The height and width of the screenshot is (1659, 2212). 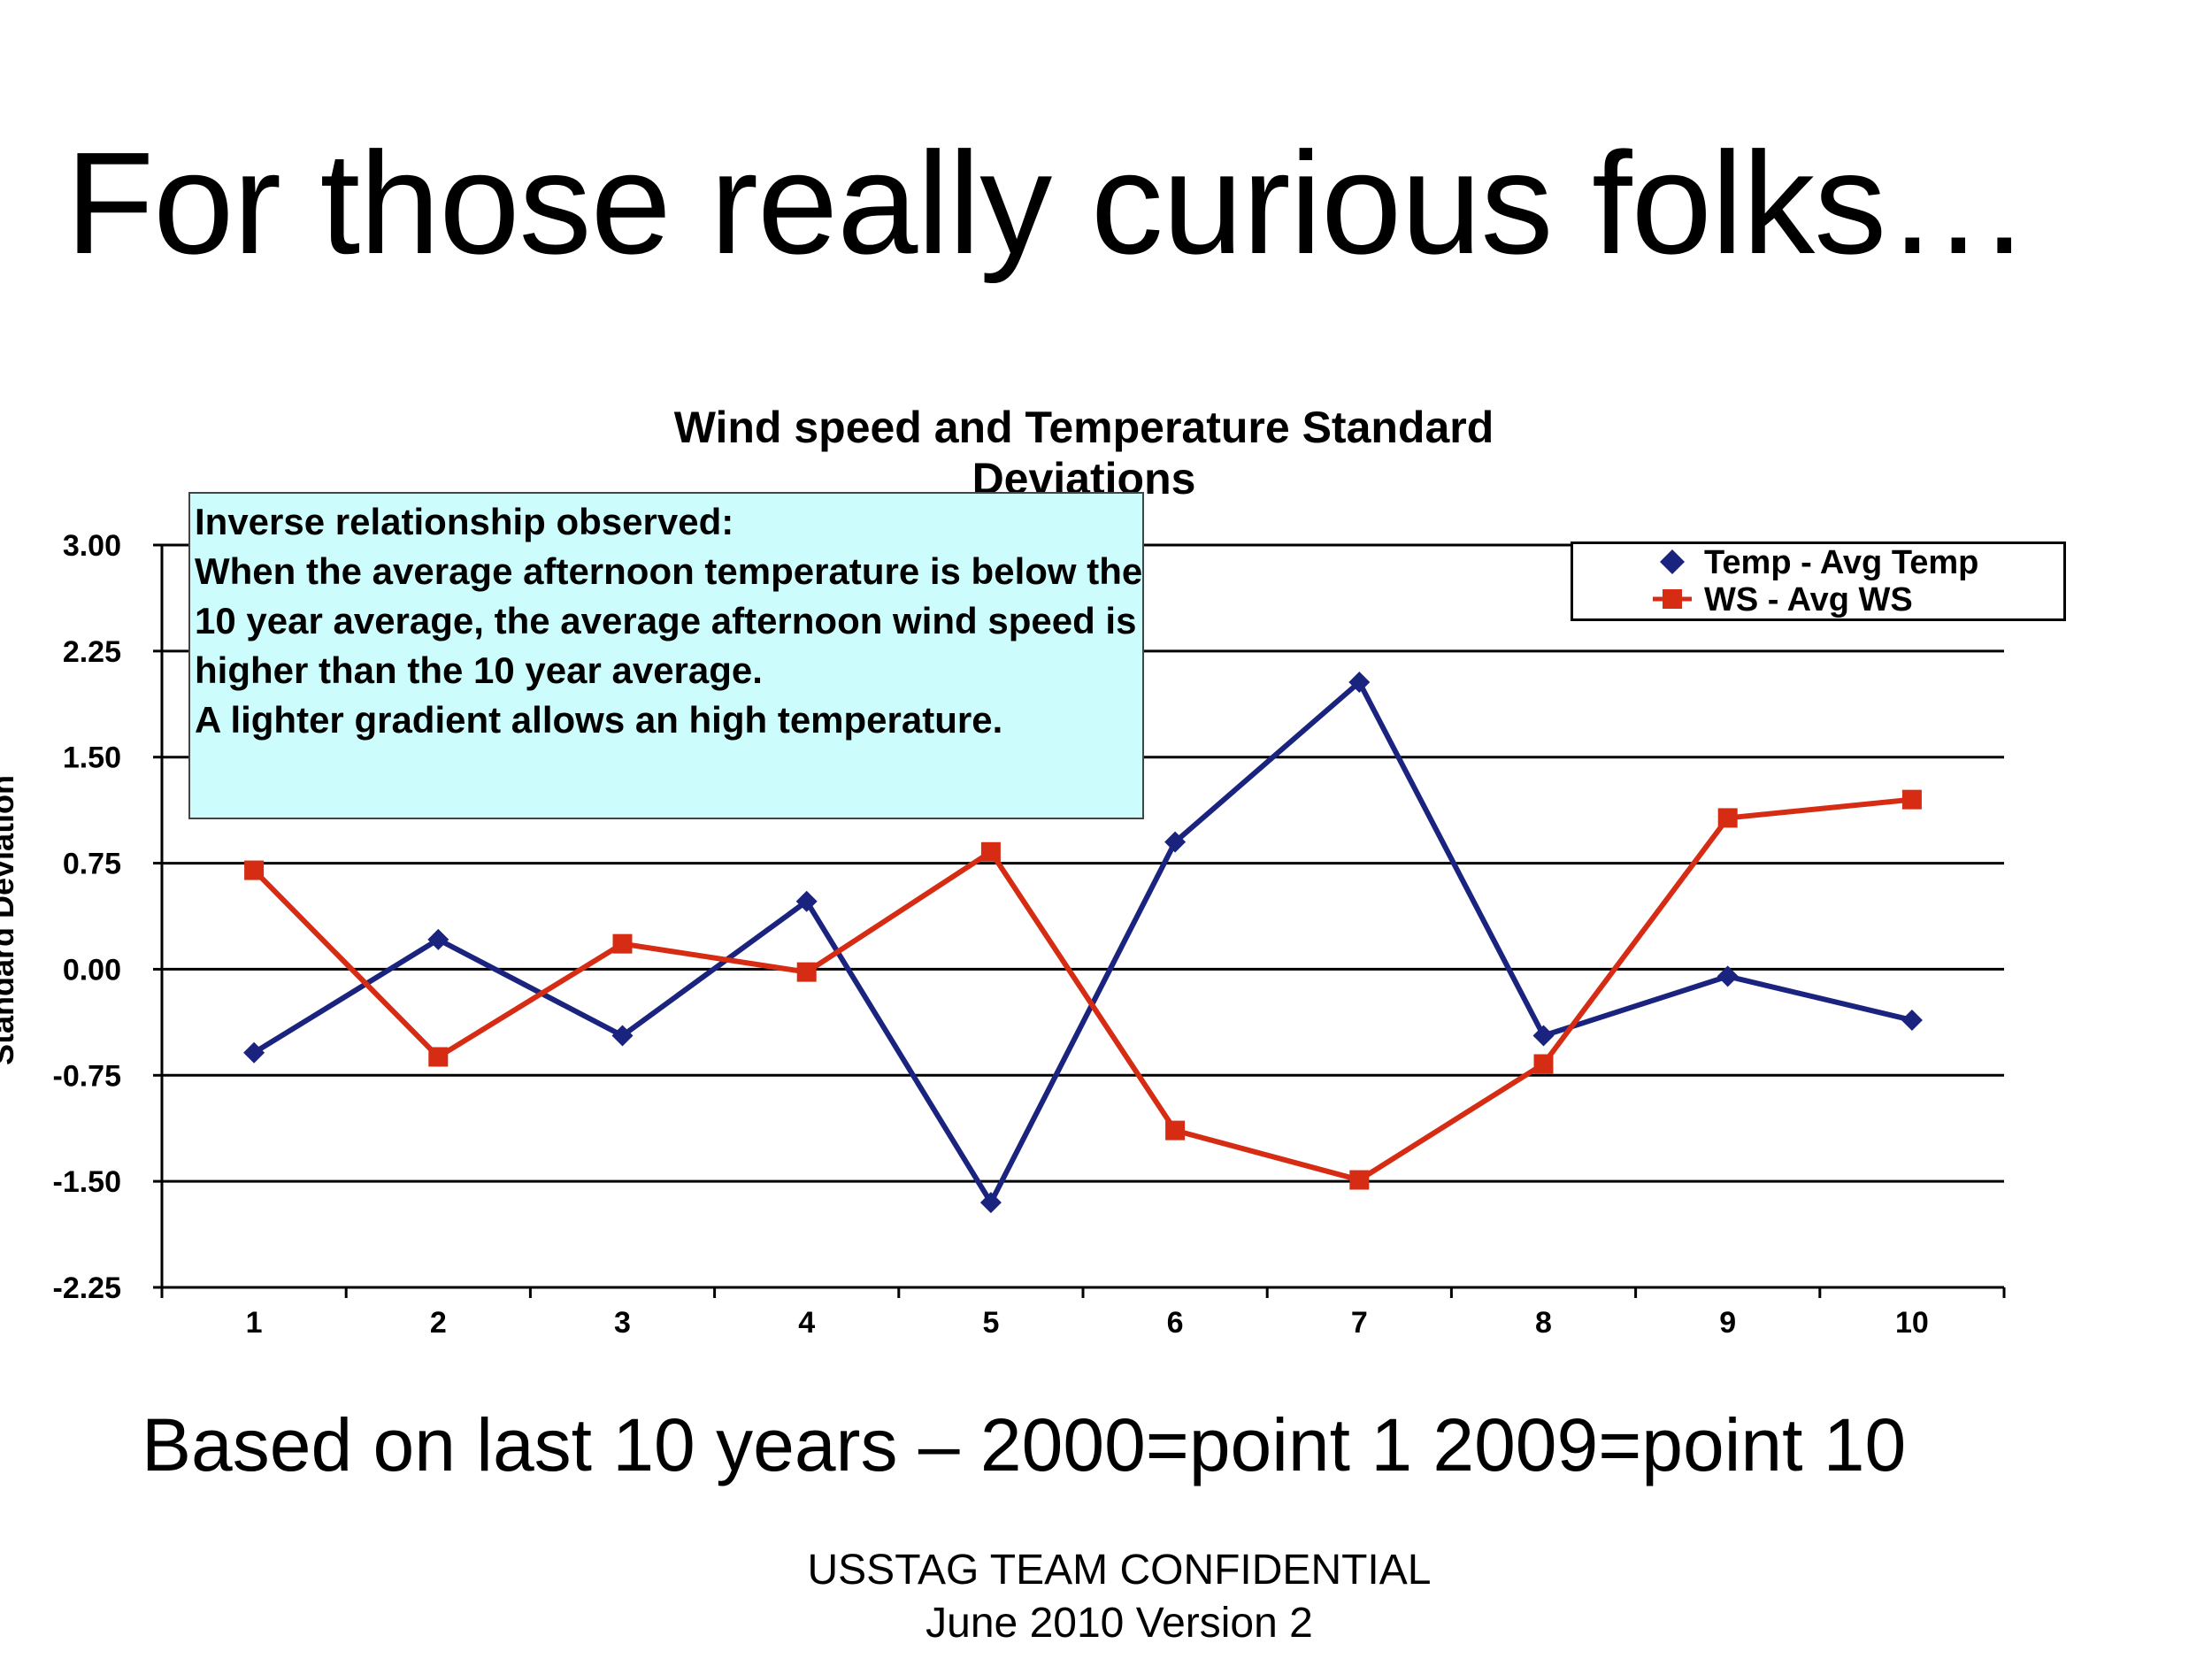 I want to click on y-tick-label: 3.00, so click(x=92, y=546).